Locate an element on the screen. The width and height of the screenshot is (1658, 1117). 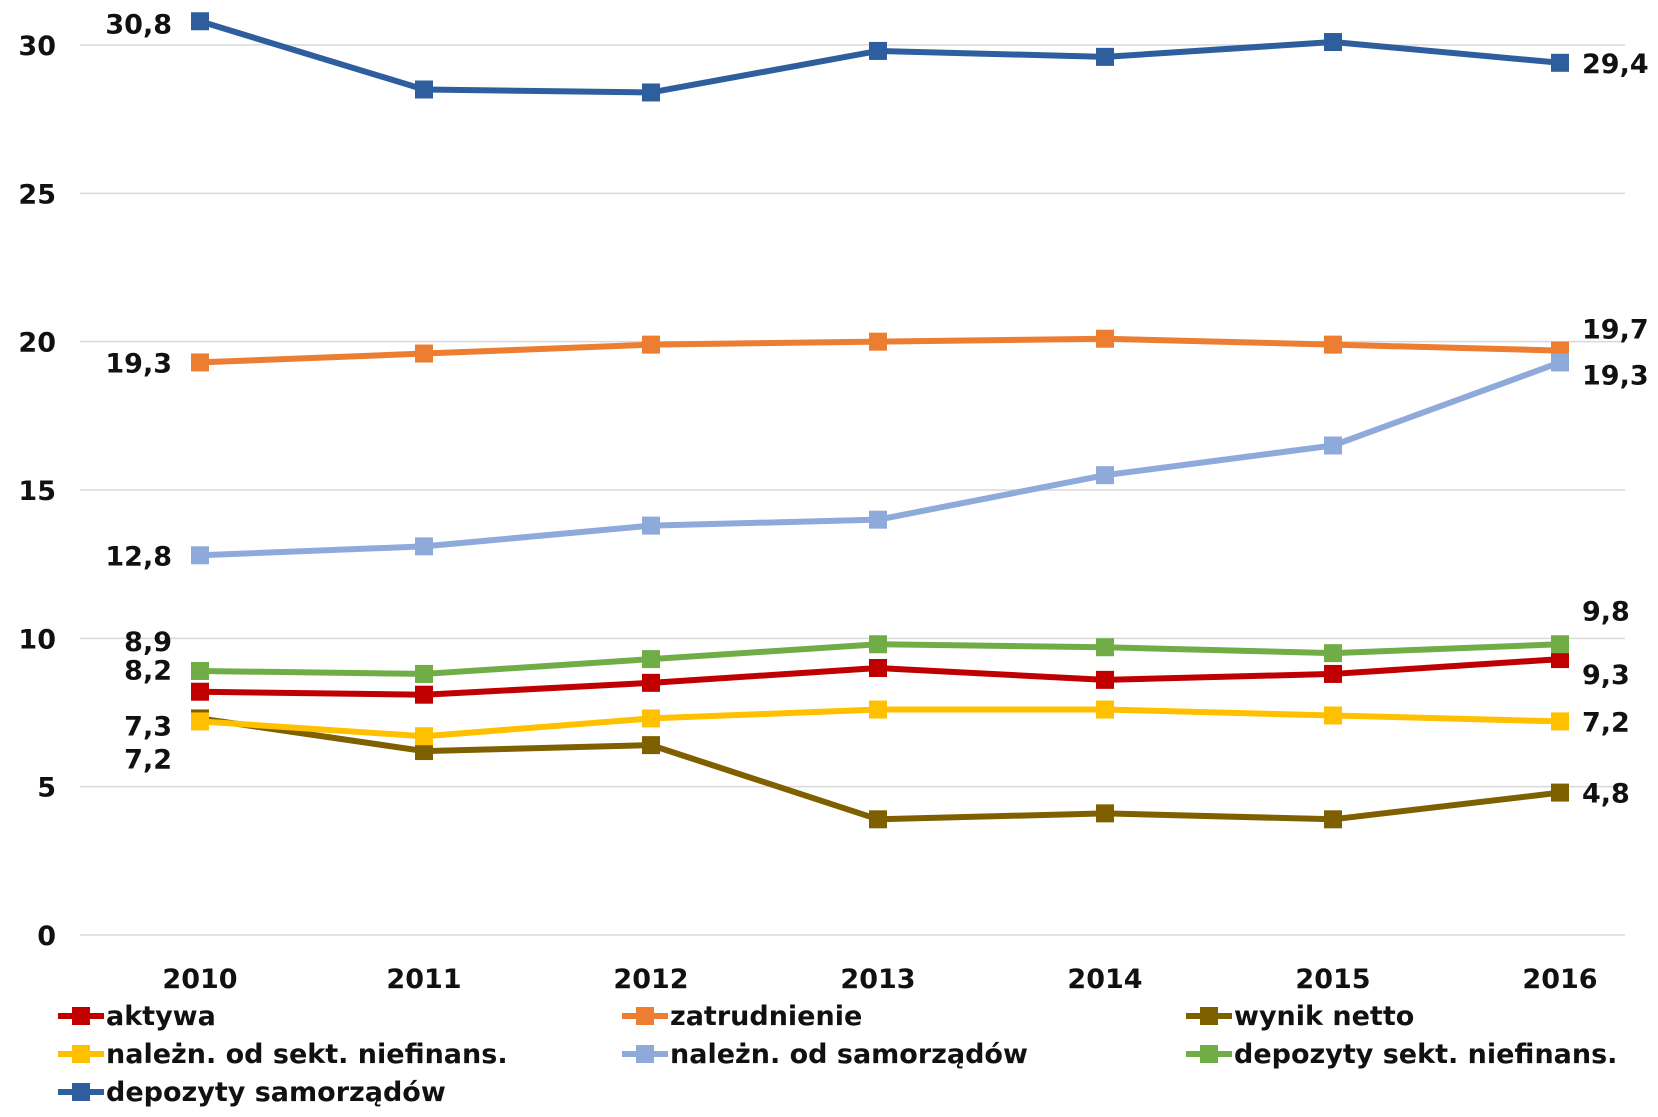
data-label-start: 30,8 is located at coordinates (138, 24).